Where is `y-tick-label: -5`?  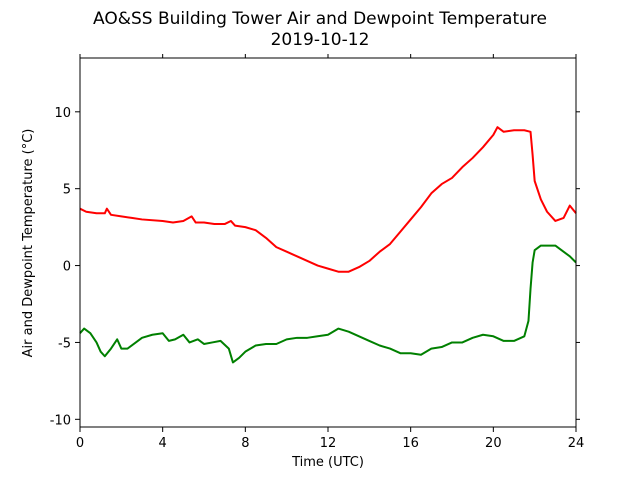
y-tick-label: -5 is located at coordinates (64, 343).